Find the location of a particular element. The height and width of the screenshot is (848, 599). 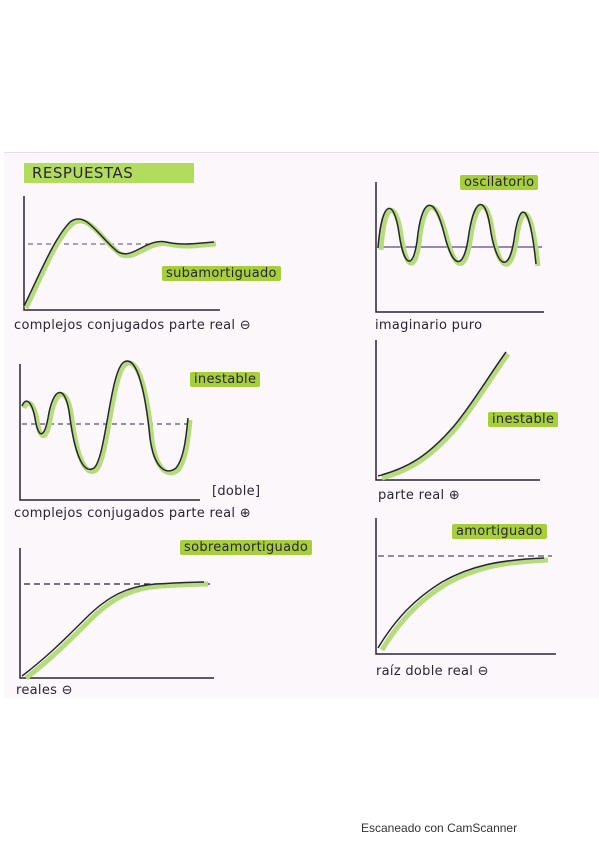

scanner-watermark: Escaneado con CamScanner is located at coordinates (439, 828).